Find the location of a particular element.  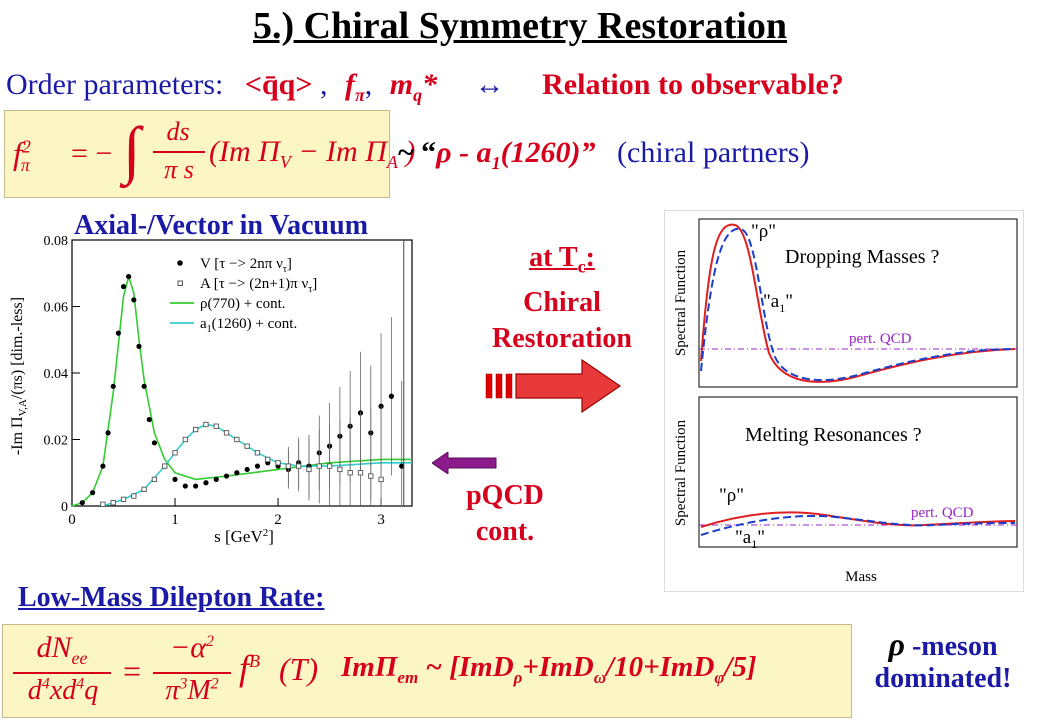

x-tick-label: 2 is located at coordinates (278, 520).